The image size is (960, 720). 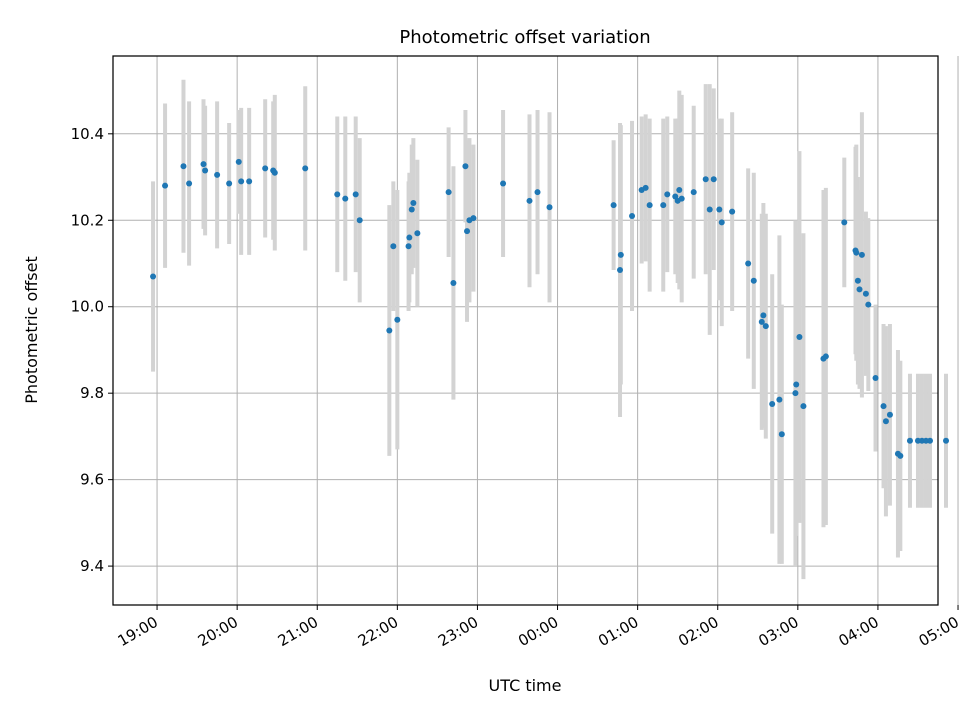 I want to click on y-axis-ticks: 9.4 9.6 9.8 10.0 10.2 10.4, so click(x=92, y=350).